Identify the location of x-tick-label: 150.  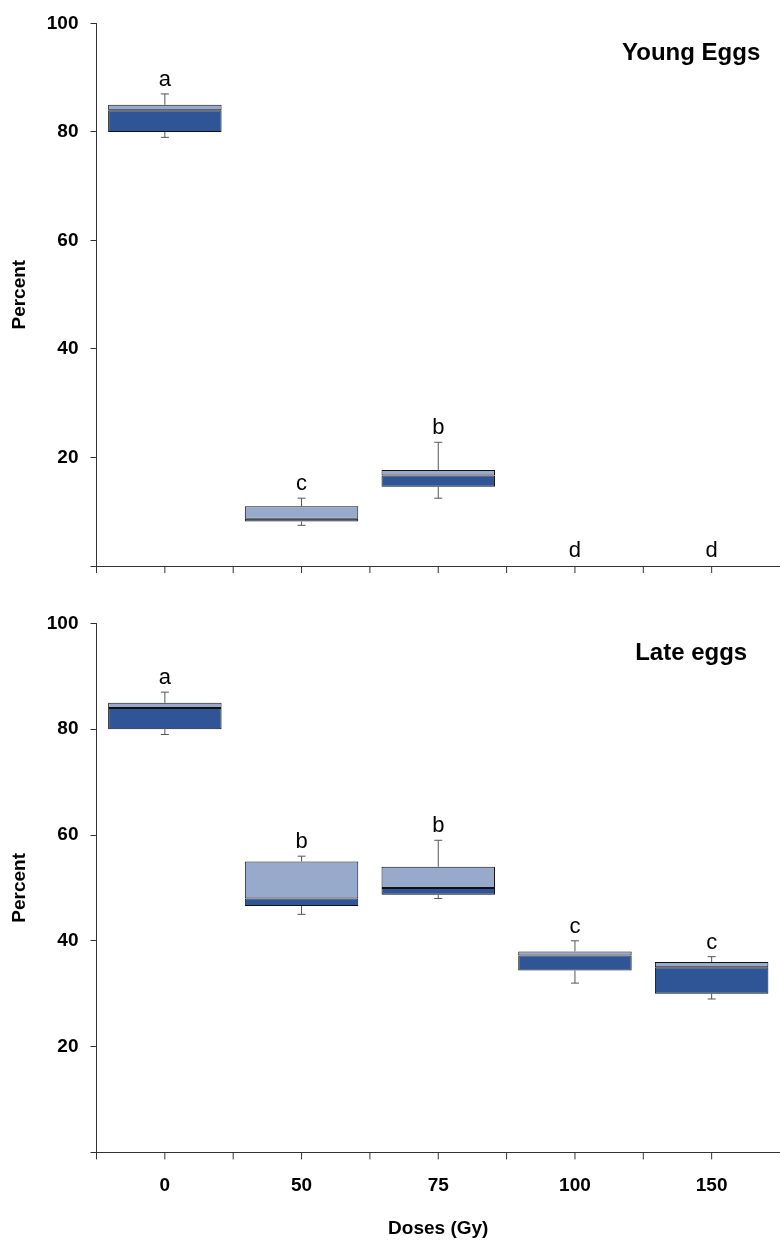
(711, 1185).